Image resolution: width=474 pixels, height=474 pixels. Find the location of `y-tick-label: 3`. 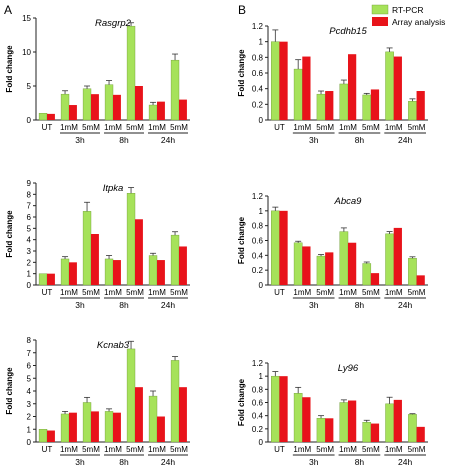

y-tick-label: 3 is located at coordinates (29, 404).